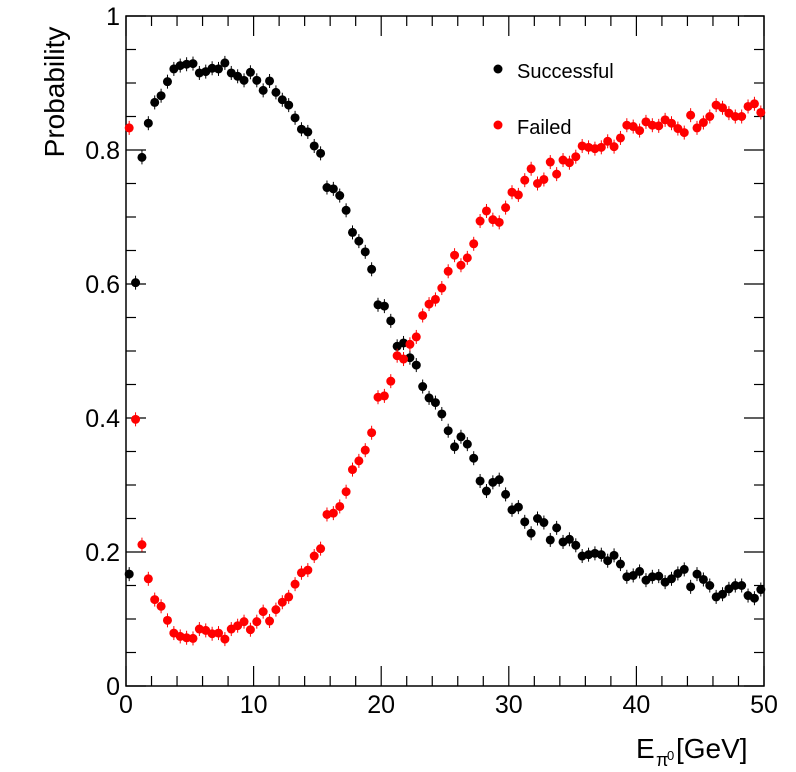 The width and height of the screenshot is (796, 772). I want to click on x-tick-label: 50, so click(764, 705).